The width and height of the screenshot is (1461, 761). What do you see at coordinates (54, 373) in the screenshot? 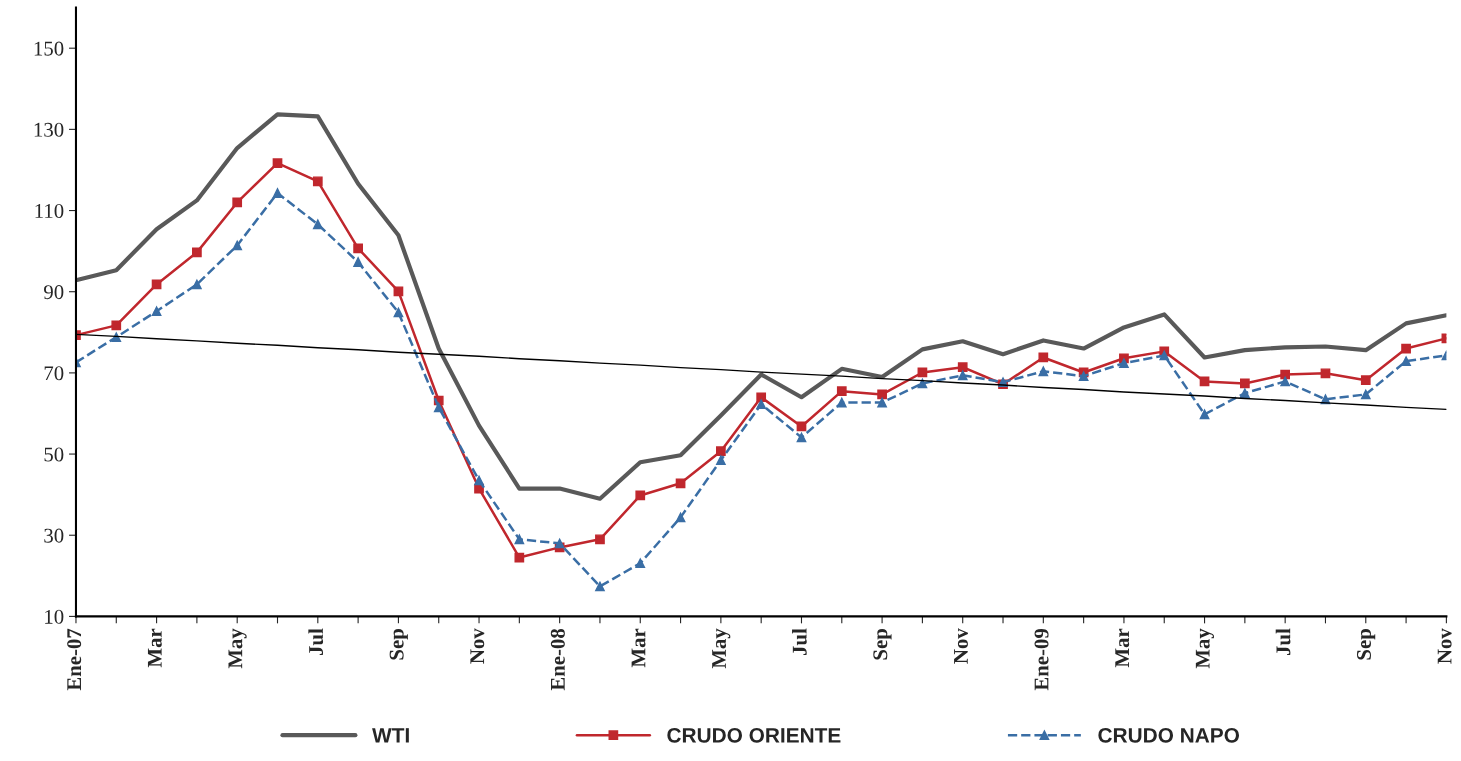
I see `y-tick-label: 70` at bounding box center [54, 373].